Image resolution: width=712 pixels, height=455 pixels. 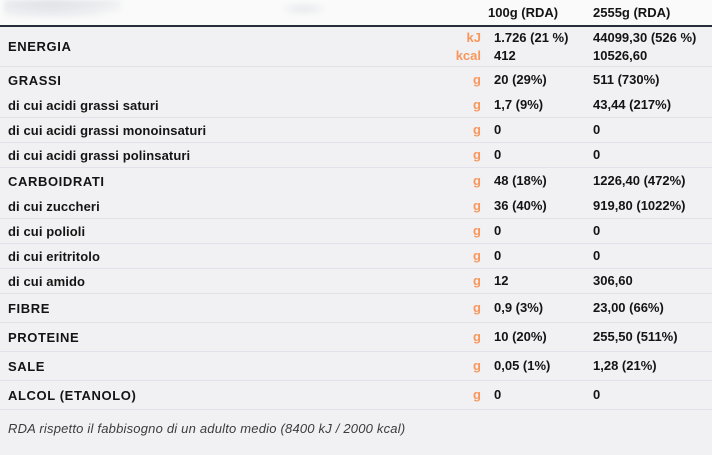 What do you see at coordinates (35, 80) in the screenshot?
I see `nutrient-label: GRASSI` at bounding box center [35, 80].